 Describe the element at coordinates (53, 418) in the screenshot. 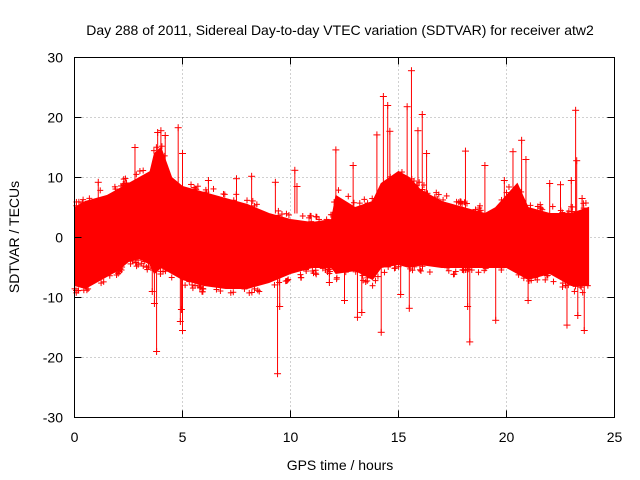

I see `y-tick-label: -30` at that location.